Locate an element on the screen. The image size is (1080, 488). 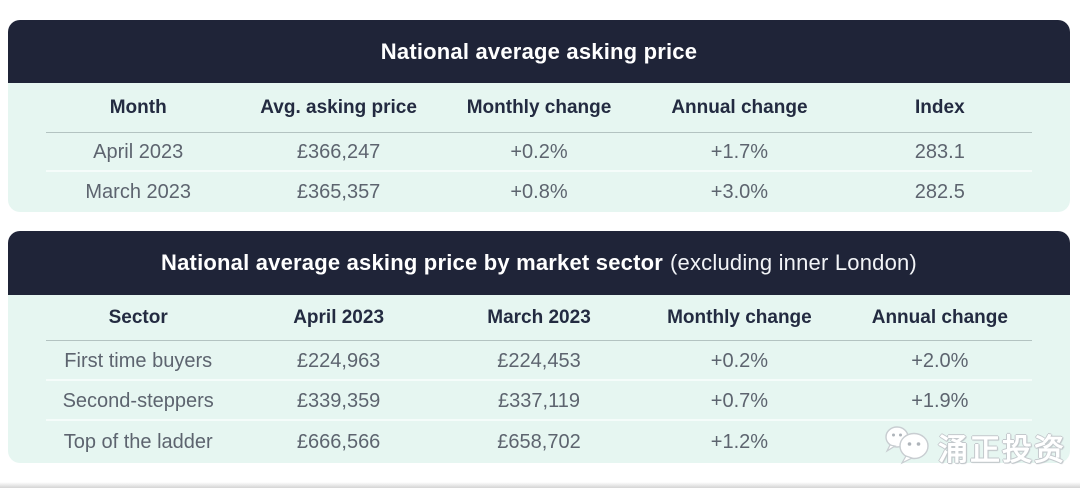
table2-title-suffix: (excluding inner London) is located at coordinates (793, 262).